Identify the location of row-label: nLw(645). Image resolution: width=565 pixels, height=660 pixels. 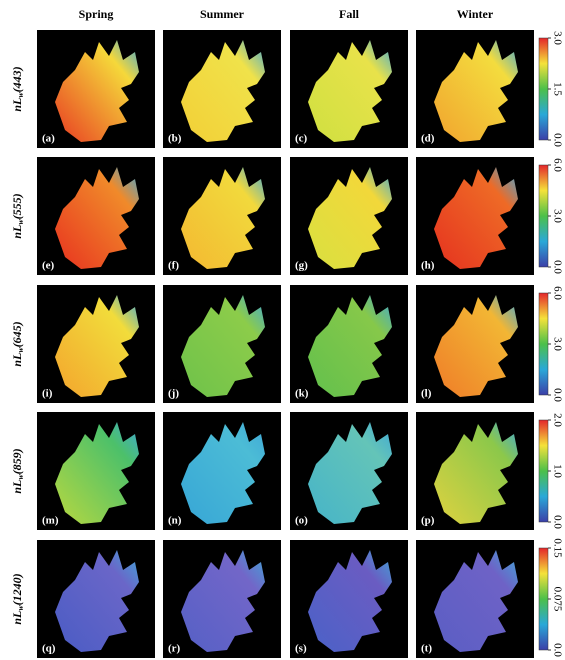
(17, 343).